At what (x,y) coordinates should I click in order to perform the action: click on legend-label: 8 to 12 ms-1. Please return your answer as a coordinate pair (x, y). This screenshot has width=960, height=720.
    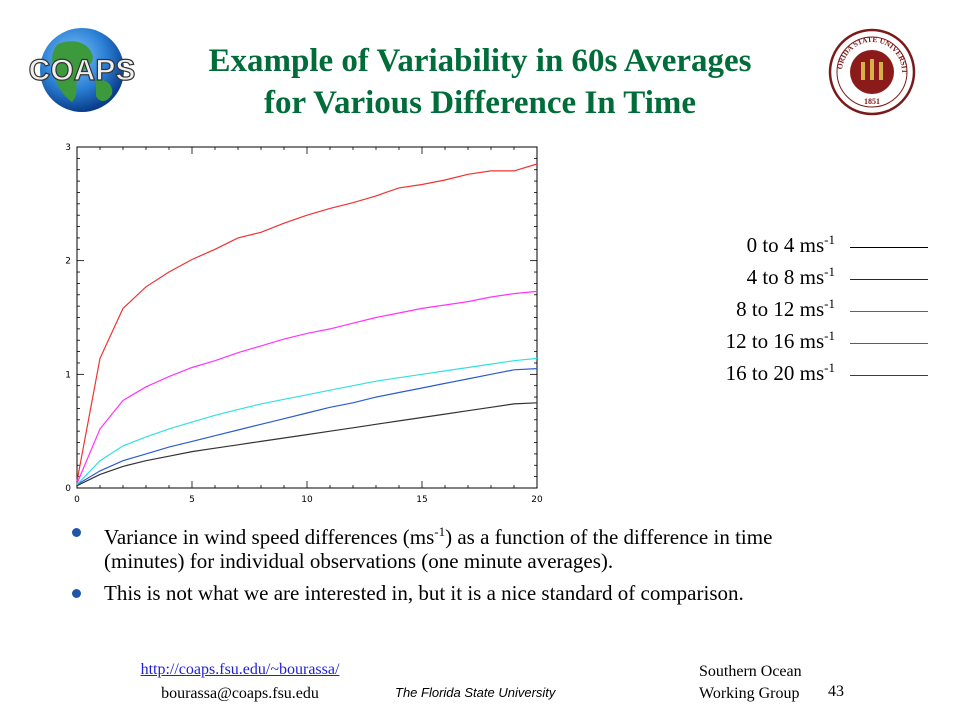
    Looking at the image, I should click on (785, 309).